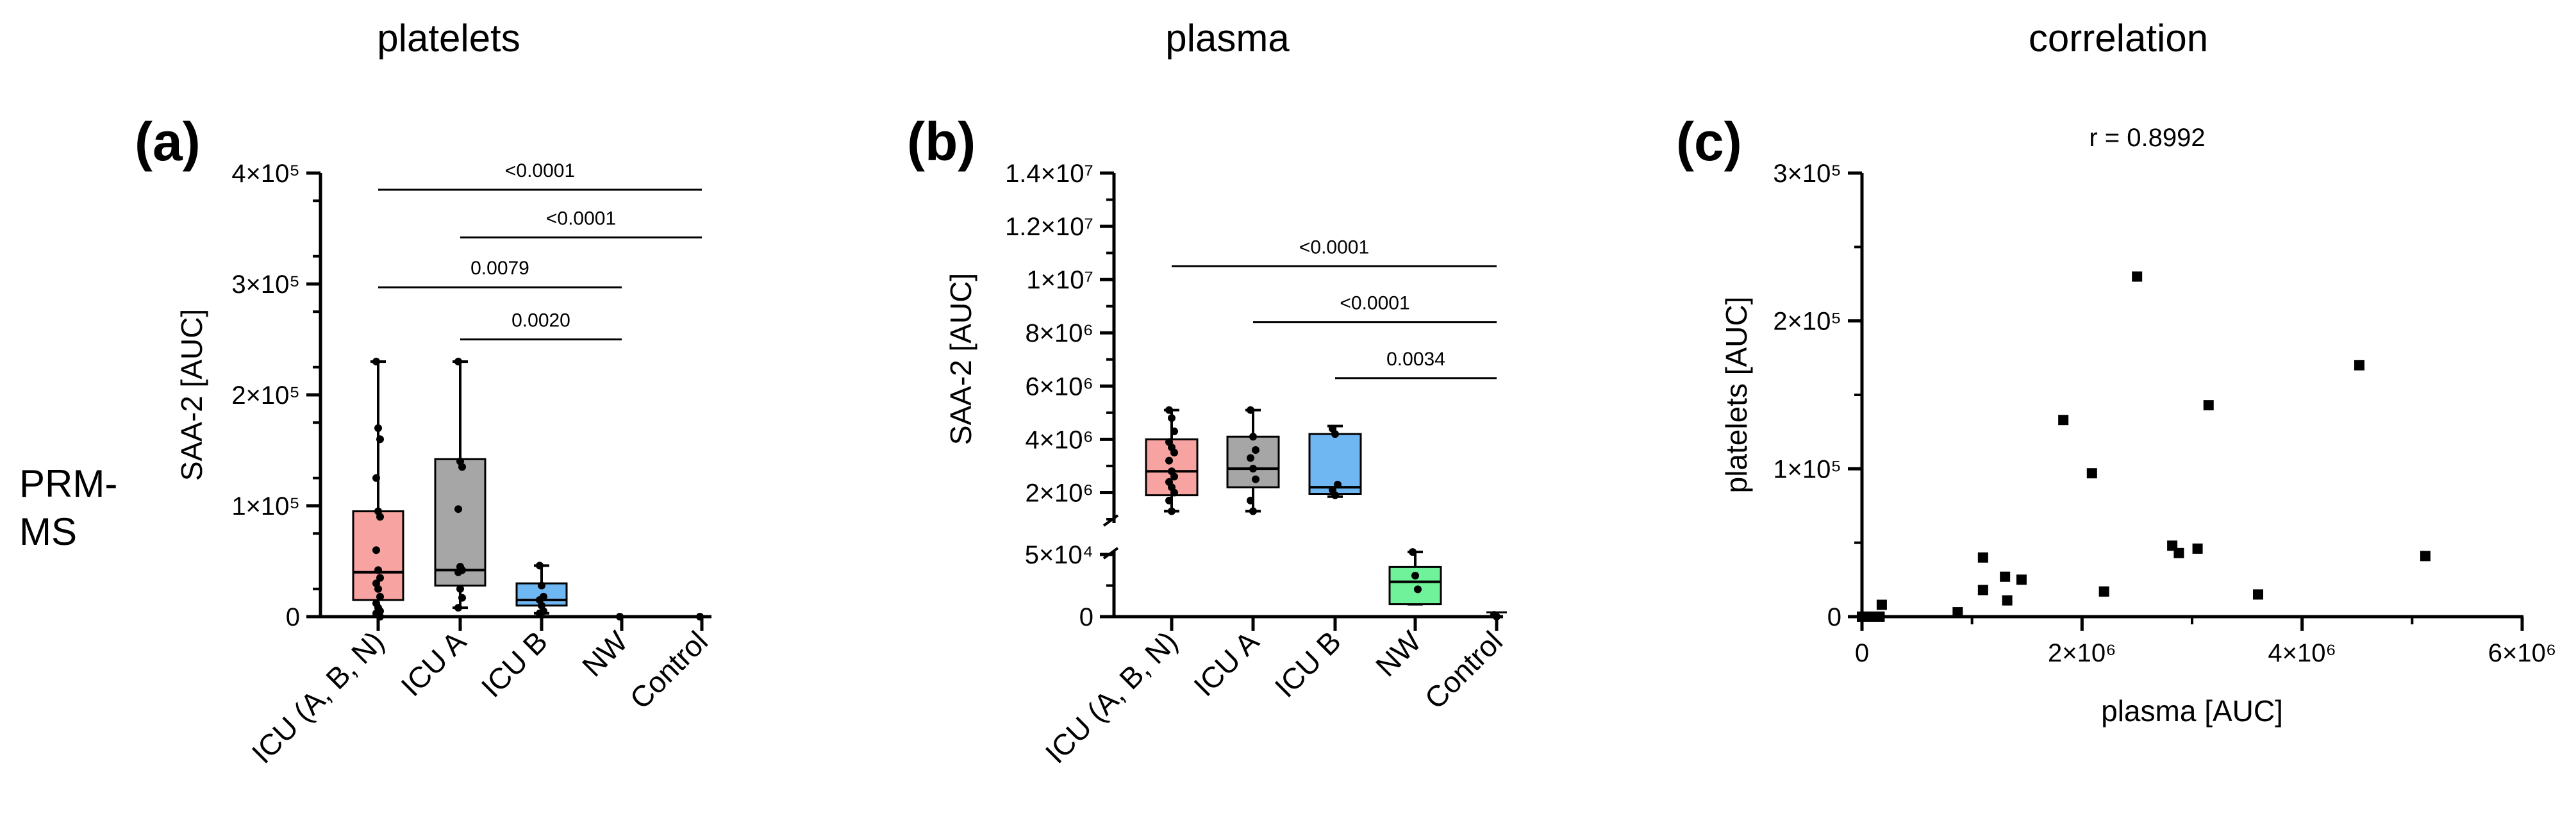 The height and width of the screenshot is (816, 2576). Describe the element at coordinates (1059, 493) in the screenshot. I see `y-tick-label: 2×10⁶` at that location.